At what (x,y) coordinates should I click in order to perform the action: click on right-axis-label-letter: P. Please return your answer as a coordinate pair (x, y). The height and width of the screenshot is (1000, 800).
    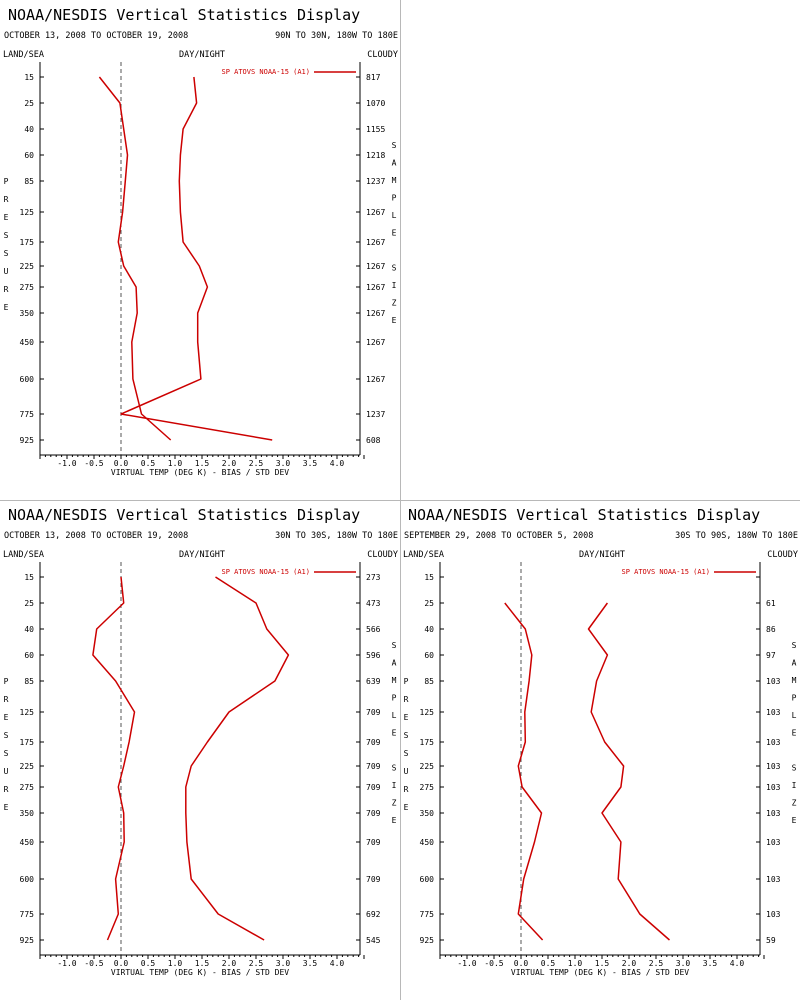
    Looking at the image, I should click on (394, 698).